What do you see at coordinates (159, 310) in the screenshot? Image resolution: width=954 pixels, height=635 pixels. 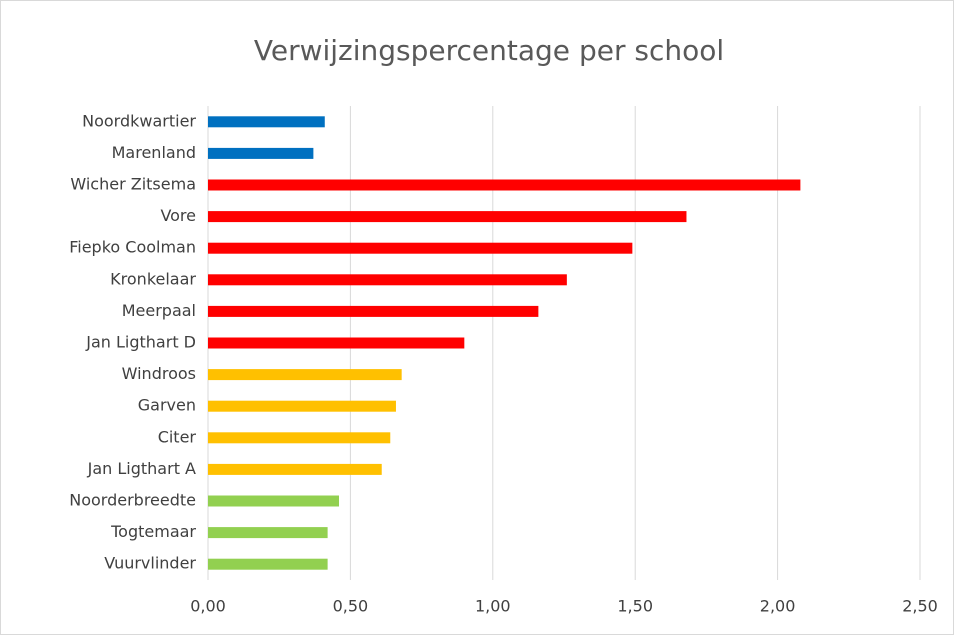 I see `y-tick-label: Meerpaal` at bounding box center [159, 310].